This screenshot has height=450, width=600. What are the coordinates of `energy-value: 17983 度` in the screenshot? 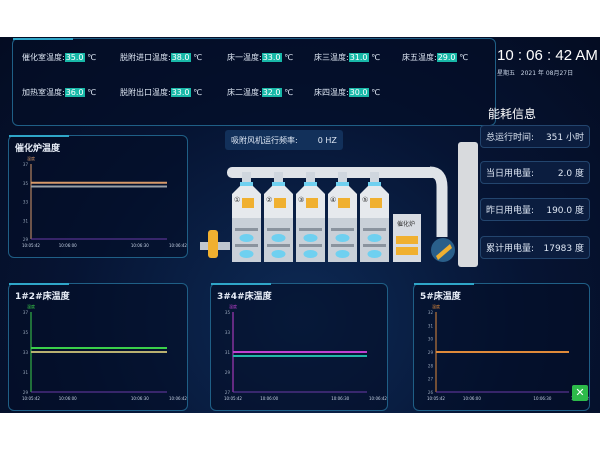 It's located at (564, 249).